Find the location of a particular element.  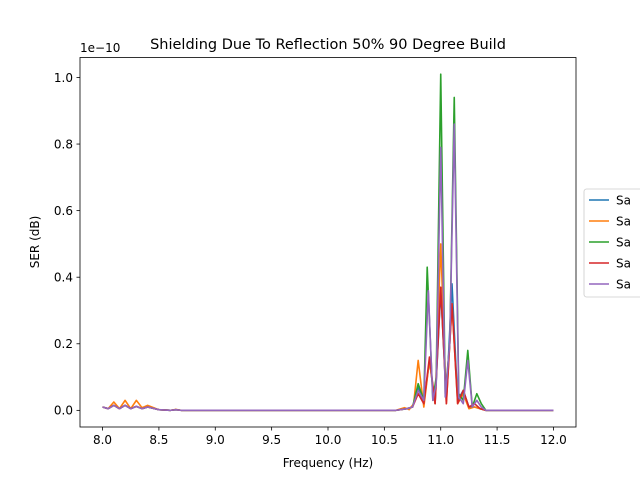

legend-box is located at coordinates (611, 243).